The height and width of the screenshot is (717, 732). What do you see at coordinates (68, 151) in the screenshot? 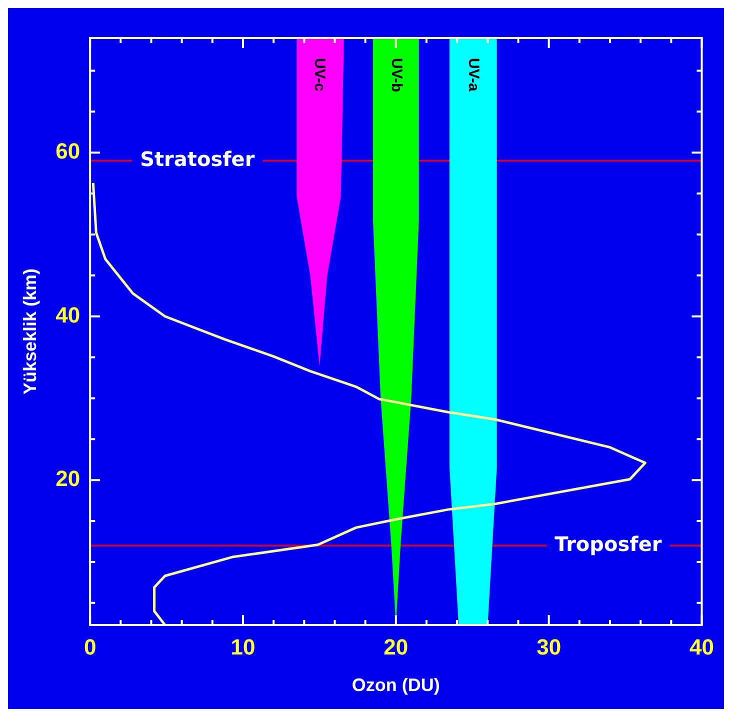
I see `y-tick-label: 60` at bounding box center [68, 151].